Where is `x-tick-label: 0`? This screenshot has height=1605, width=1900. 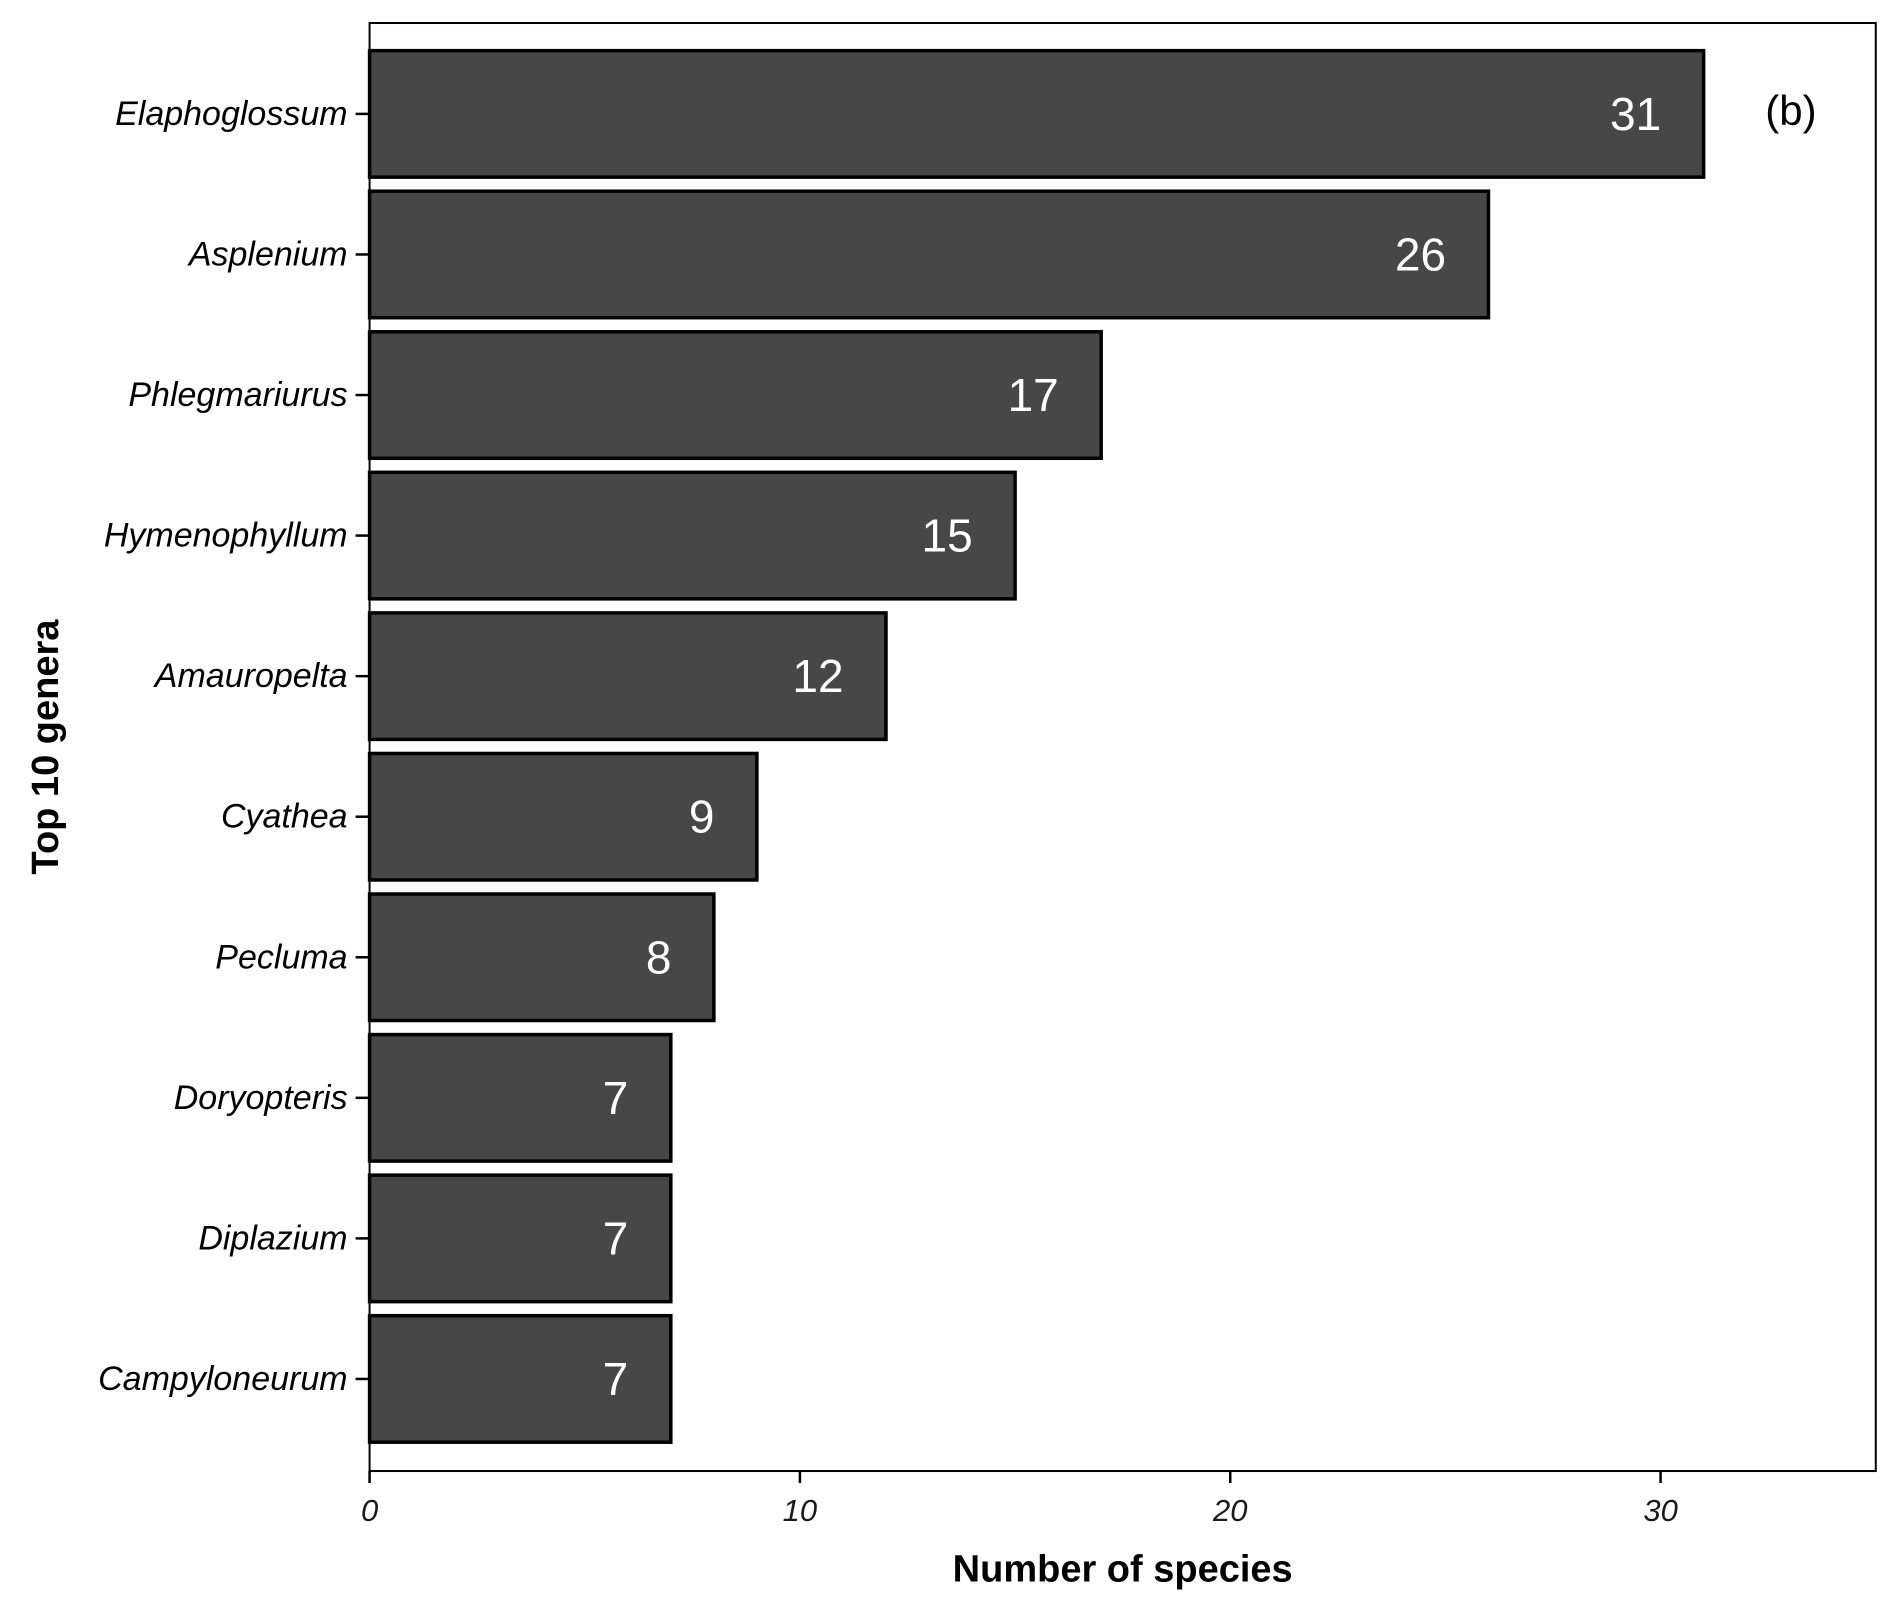 x-tick-label: 0 is located at coordinates (369, 1510).